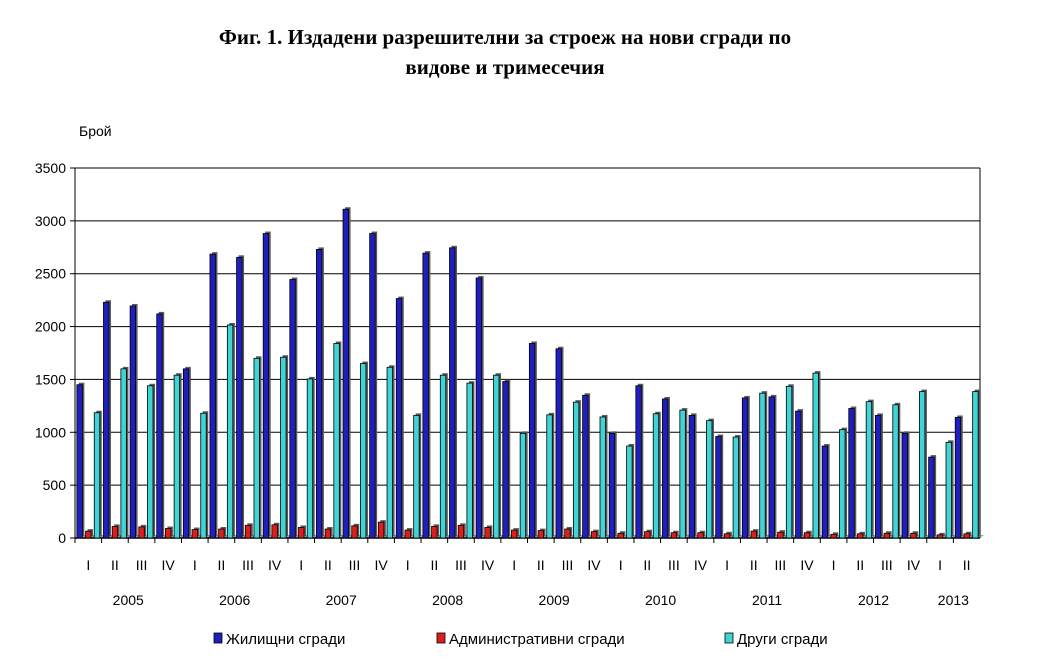 This screenshot has height=667, width=1045. Describe the element at coordinates (50, 432) in the screenshot. I see `y-tick-label: 1000` at that location.